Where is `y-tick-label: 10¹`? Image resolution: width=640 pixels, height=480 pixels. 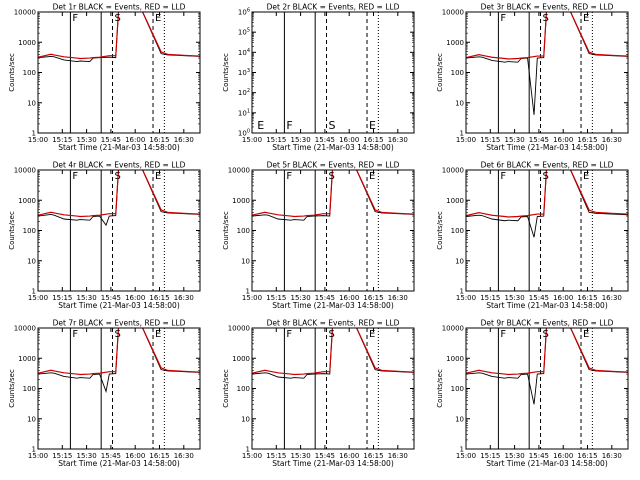
y-tick-label: 10¹ is located at coordinates (244, 112).